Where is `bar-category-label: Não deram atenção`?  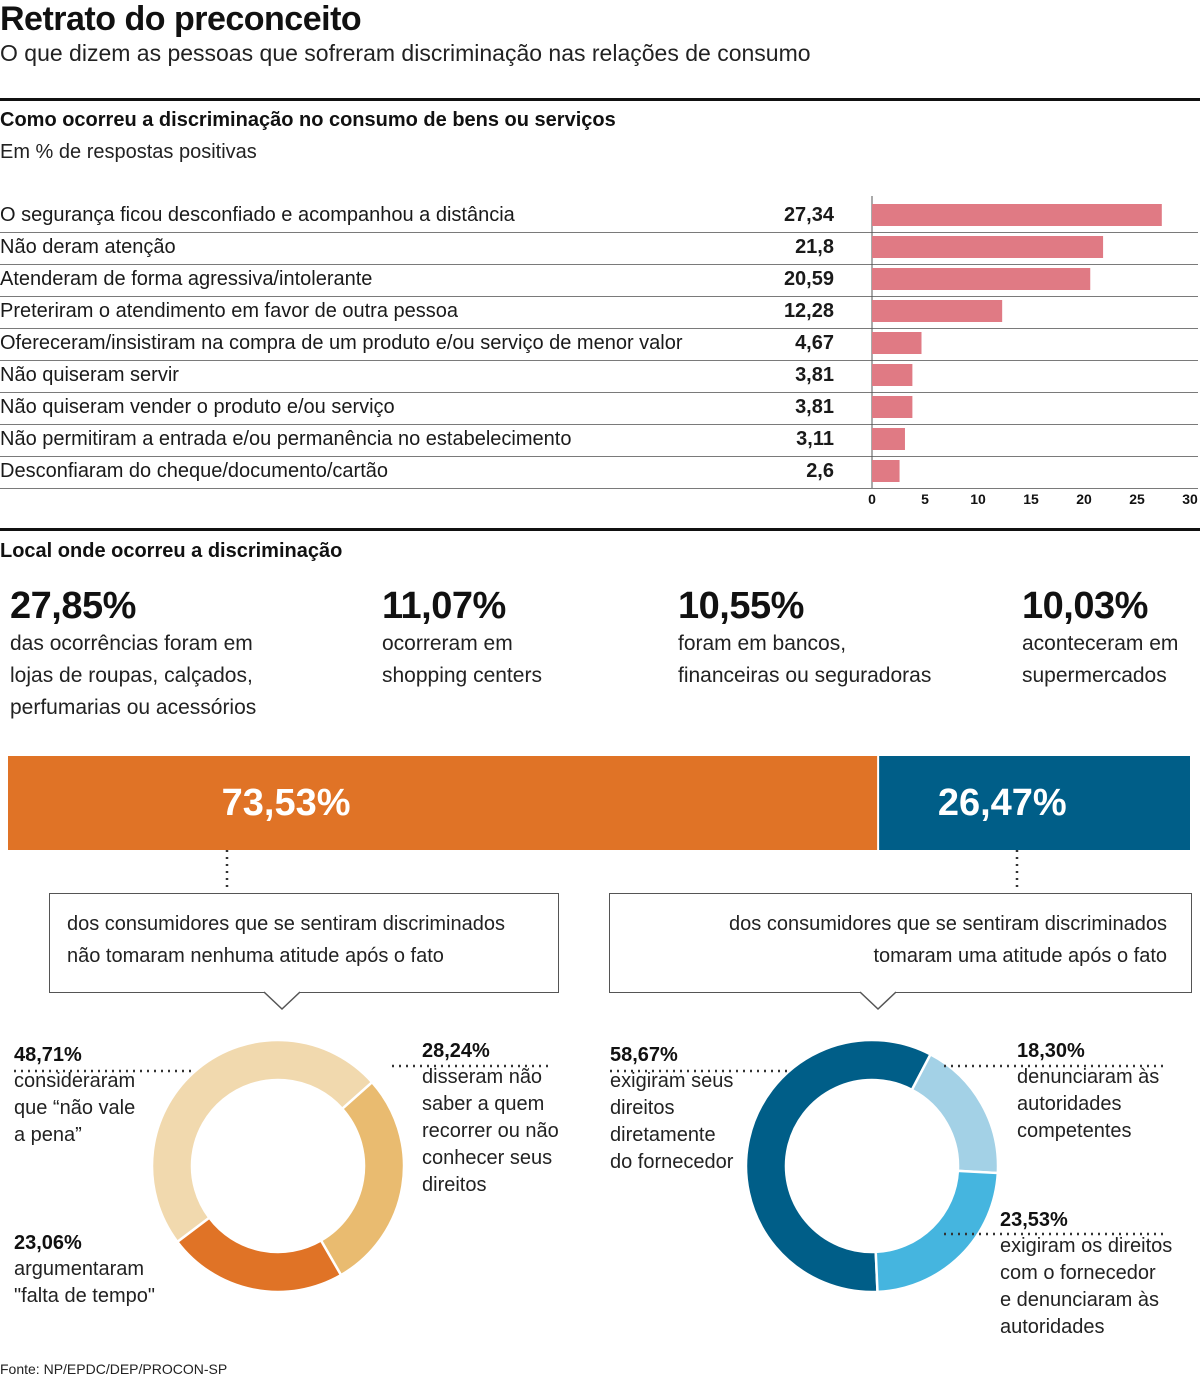
bar-category-label: Não deram atenção is located at coordinates (88, 247).